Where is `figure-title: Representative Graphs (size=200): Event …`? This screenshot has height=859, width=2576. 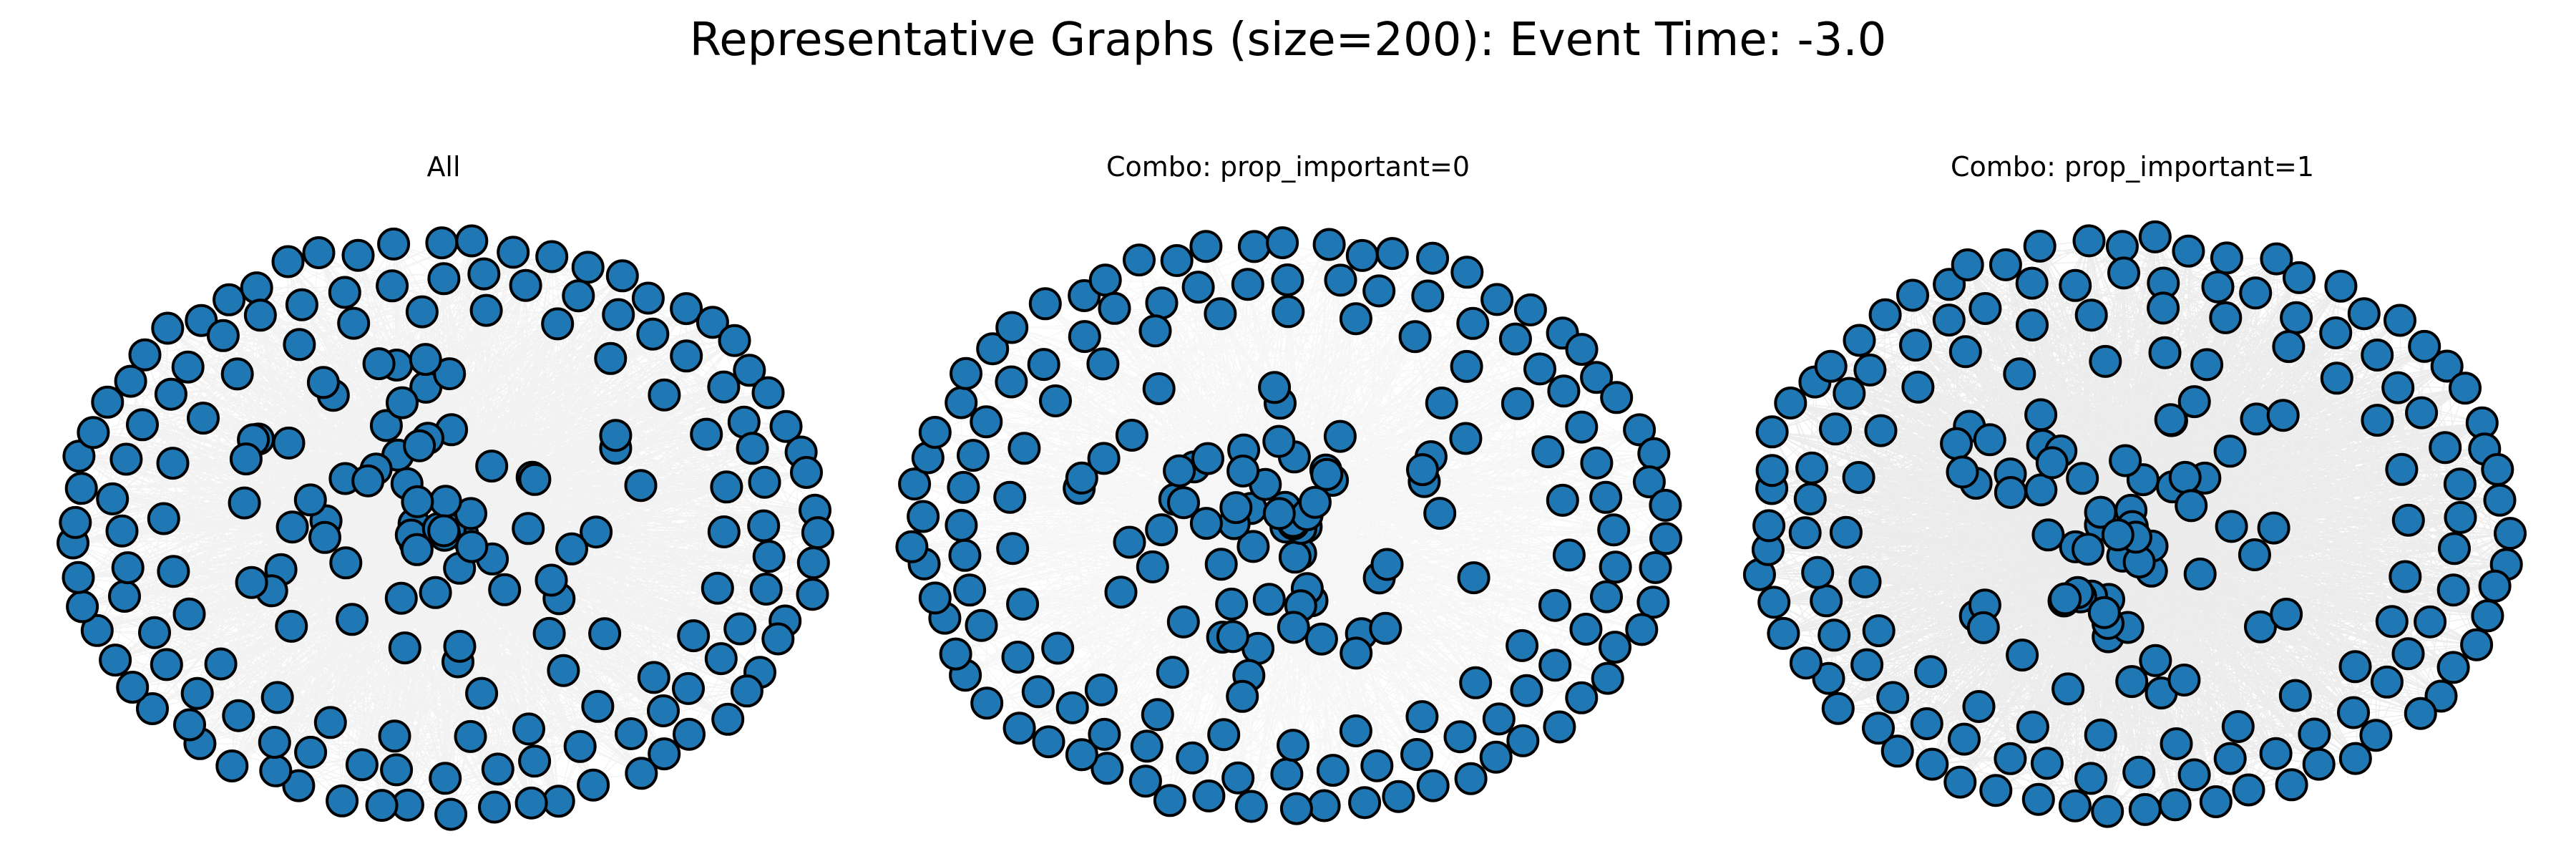
figure-title: Representative Graphs (size=200): Event … is located at coordinates (1288, 40).